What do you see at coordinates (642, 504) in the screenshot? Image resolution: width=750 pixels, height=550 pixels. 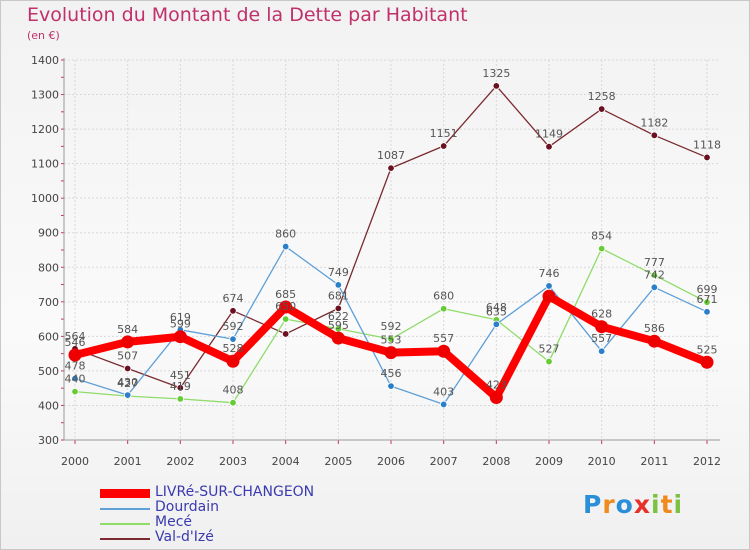 I see `logo-letter: x` at bounding box center [642, 504].